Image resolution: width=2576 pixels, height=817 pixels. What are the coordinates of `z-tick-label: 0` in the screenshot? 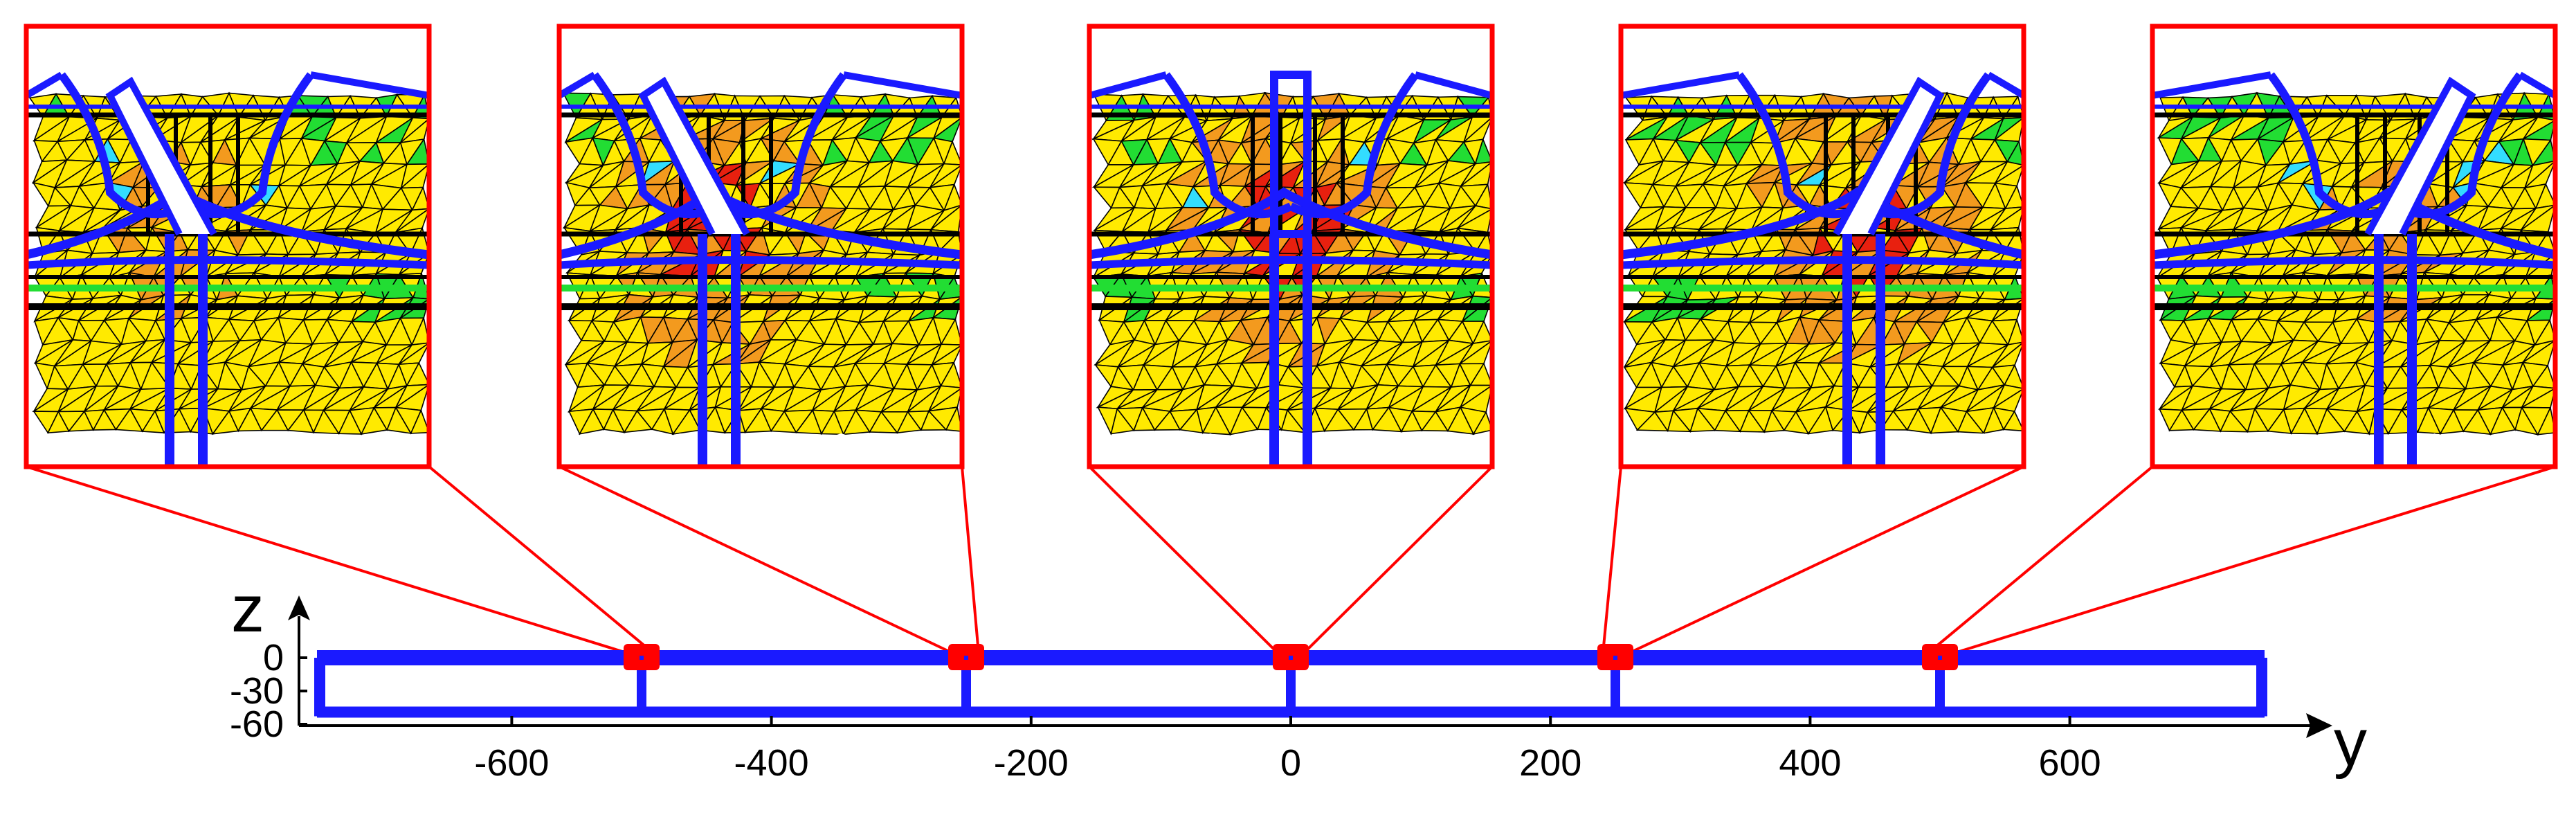 It's located at (273, 658).